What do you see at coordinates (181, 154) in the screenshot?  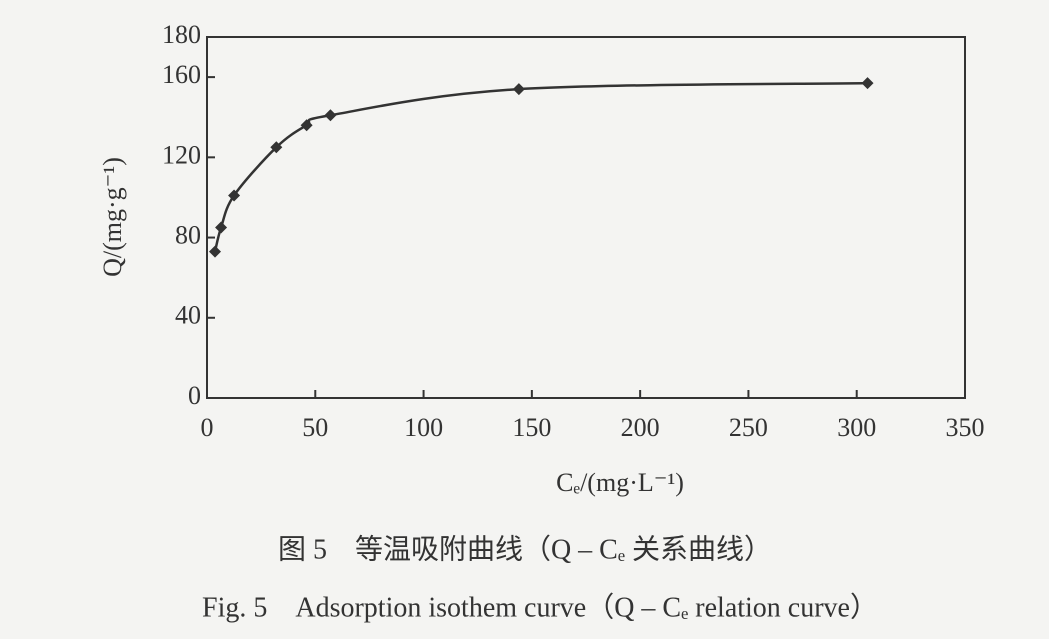 I see `y-tick-label: 120` at bounding box center [181, 154].